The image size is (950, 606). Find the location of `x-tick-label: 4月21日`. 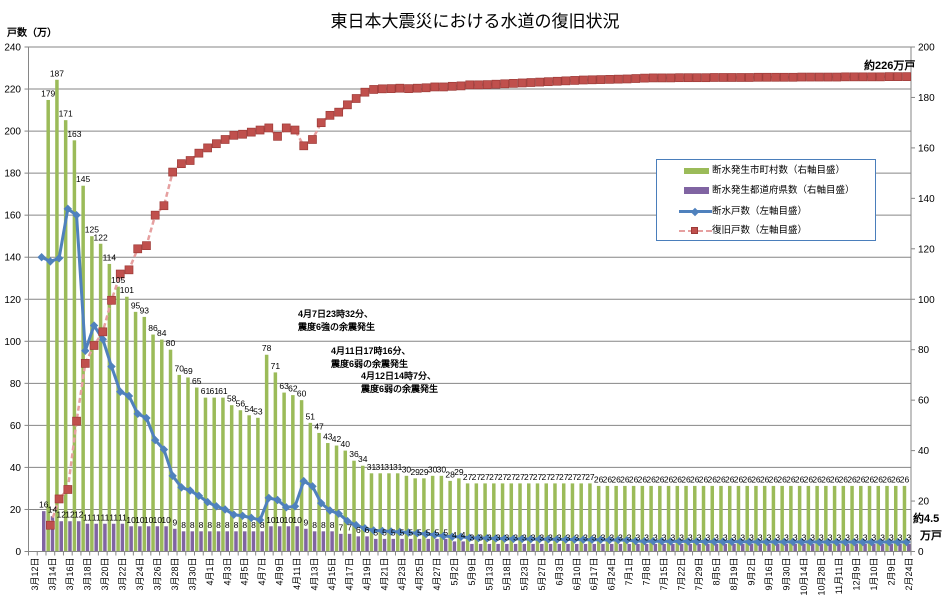

x-tick-label: 4月21日 is located at coordinates (385, 574).